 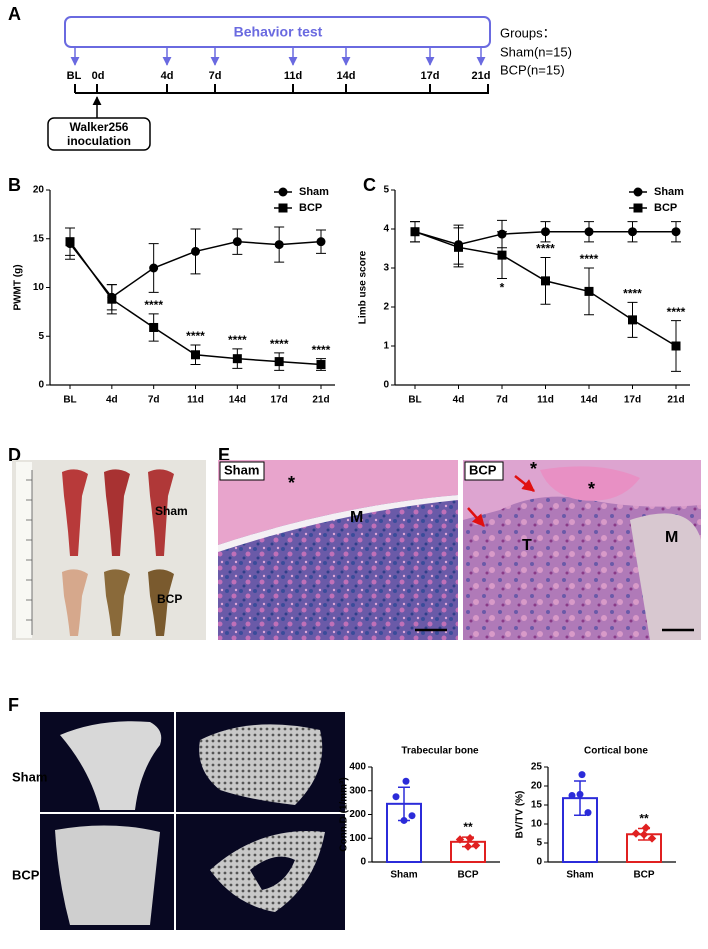 I want to click on behavior-box, so click(x=277, y=32).